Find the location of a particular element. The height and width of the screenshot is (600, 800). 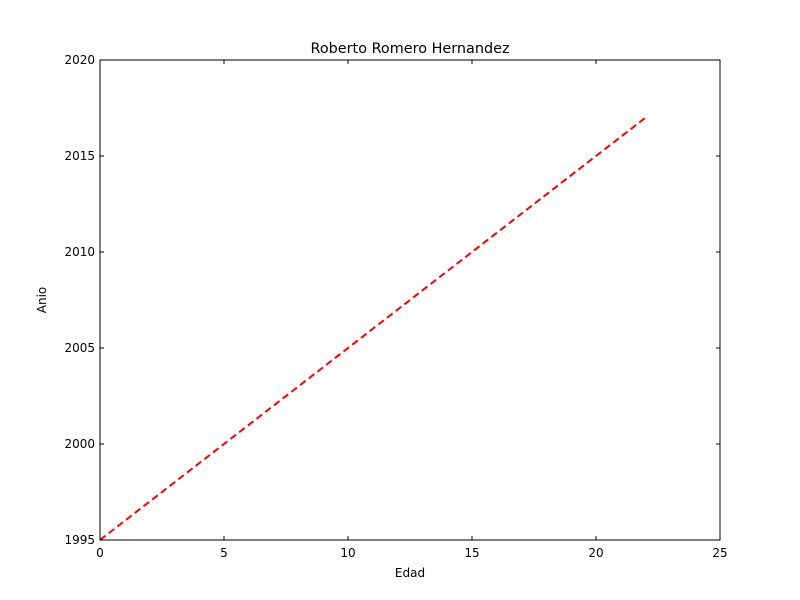

y-axis-label: Anio is located at coordinates (42, 300).